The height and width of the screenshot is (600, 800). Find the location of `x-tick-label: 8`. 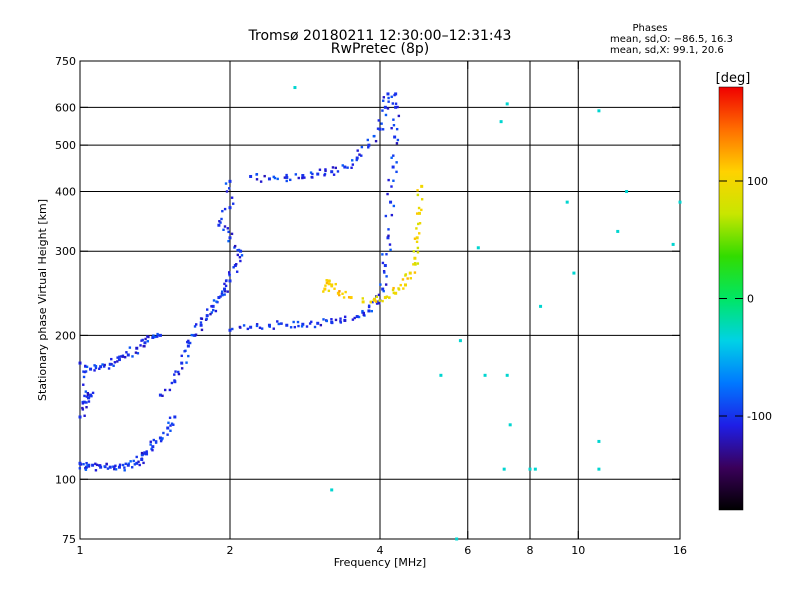

x-tick-label: 8 is located at coordinates (530, 550).